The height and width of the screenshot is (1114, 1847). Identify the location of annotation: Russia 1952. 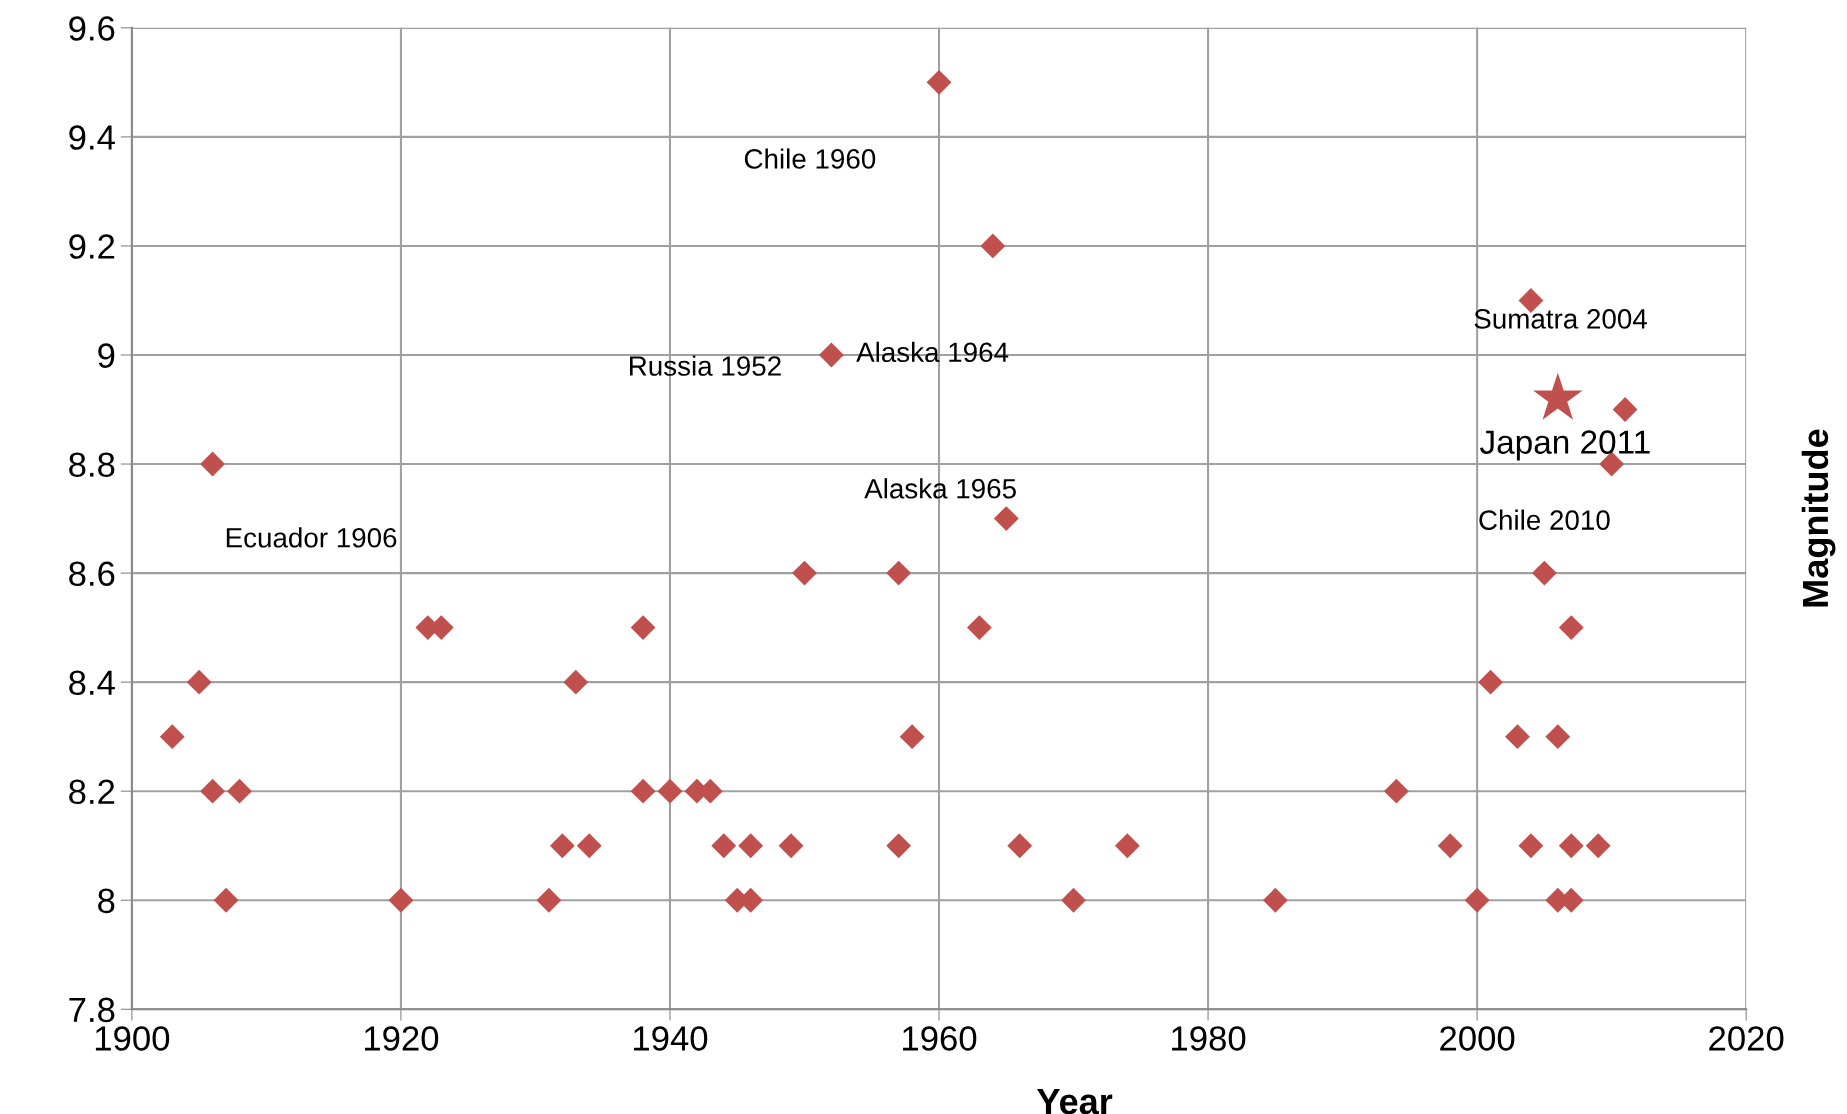
(705, 365).